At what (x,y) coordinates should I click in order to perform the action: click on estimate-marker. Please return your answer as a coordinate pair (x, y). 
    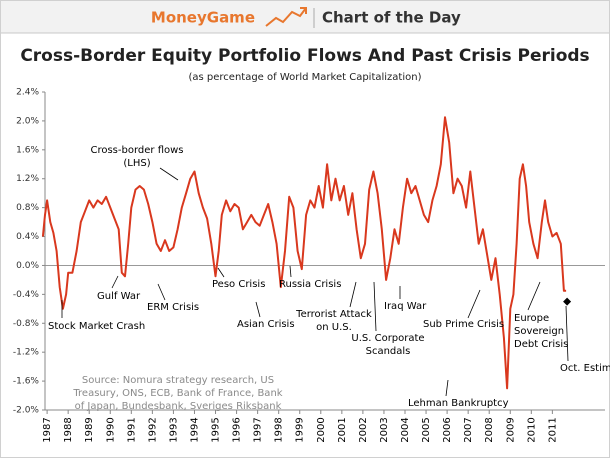
    Looking at the image, I should click on (567, 301).